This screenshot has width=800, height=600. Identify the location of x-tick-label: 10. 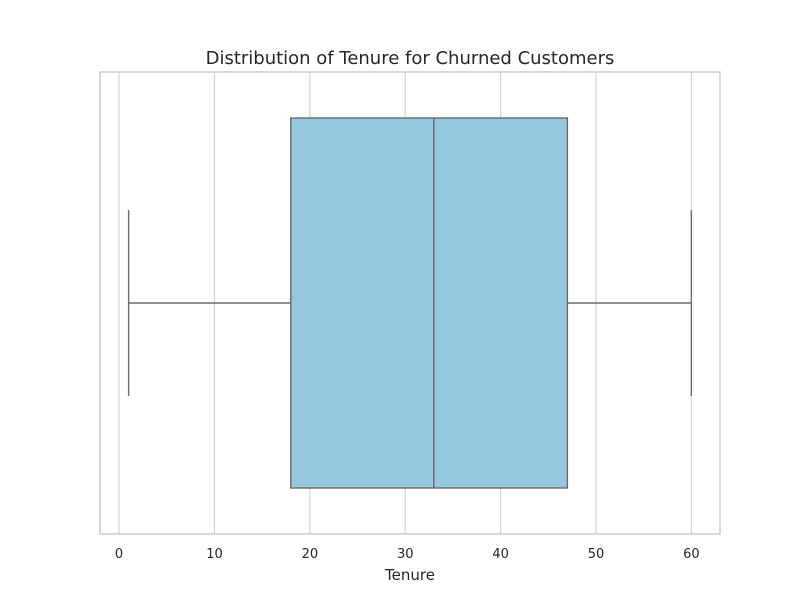
(214, 554).